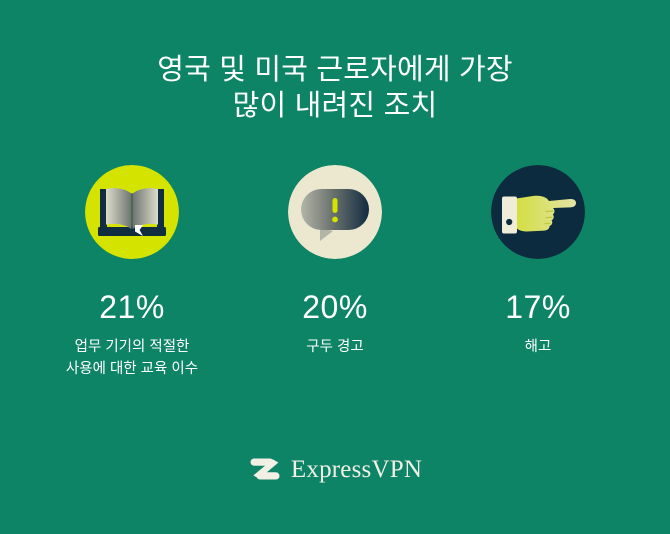 Image resolution: width=670 pixels, height=534 pixels. I want to click on pointing-hand-icon, so click(538, 212).